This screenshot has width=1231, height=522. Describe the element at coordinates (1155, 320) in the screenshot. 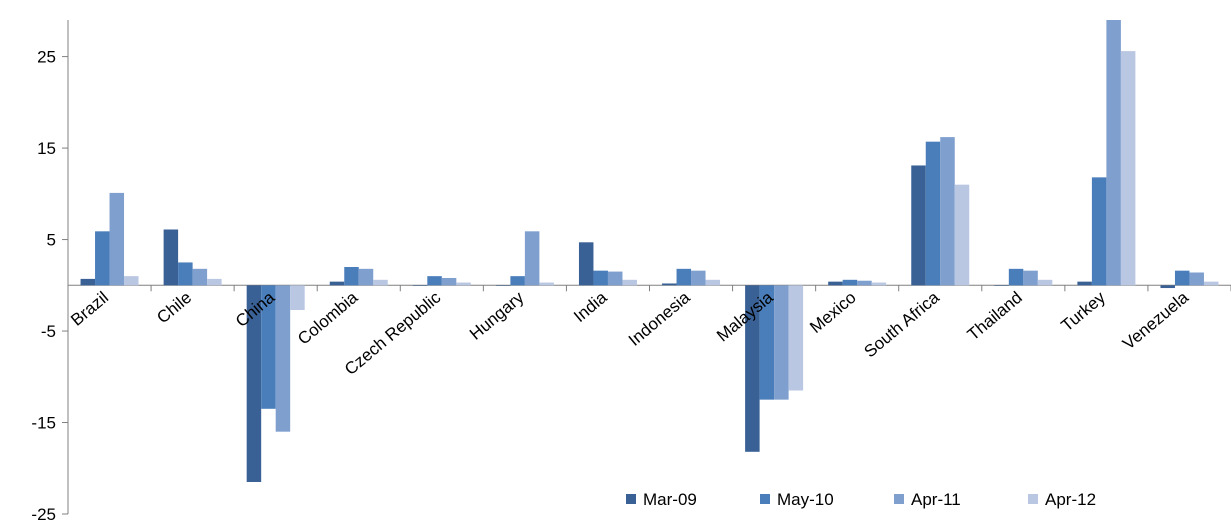

I see `x-category-label: Venezuela` at that location.